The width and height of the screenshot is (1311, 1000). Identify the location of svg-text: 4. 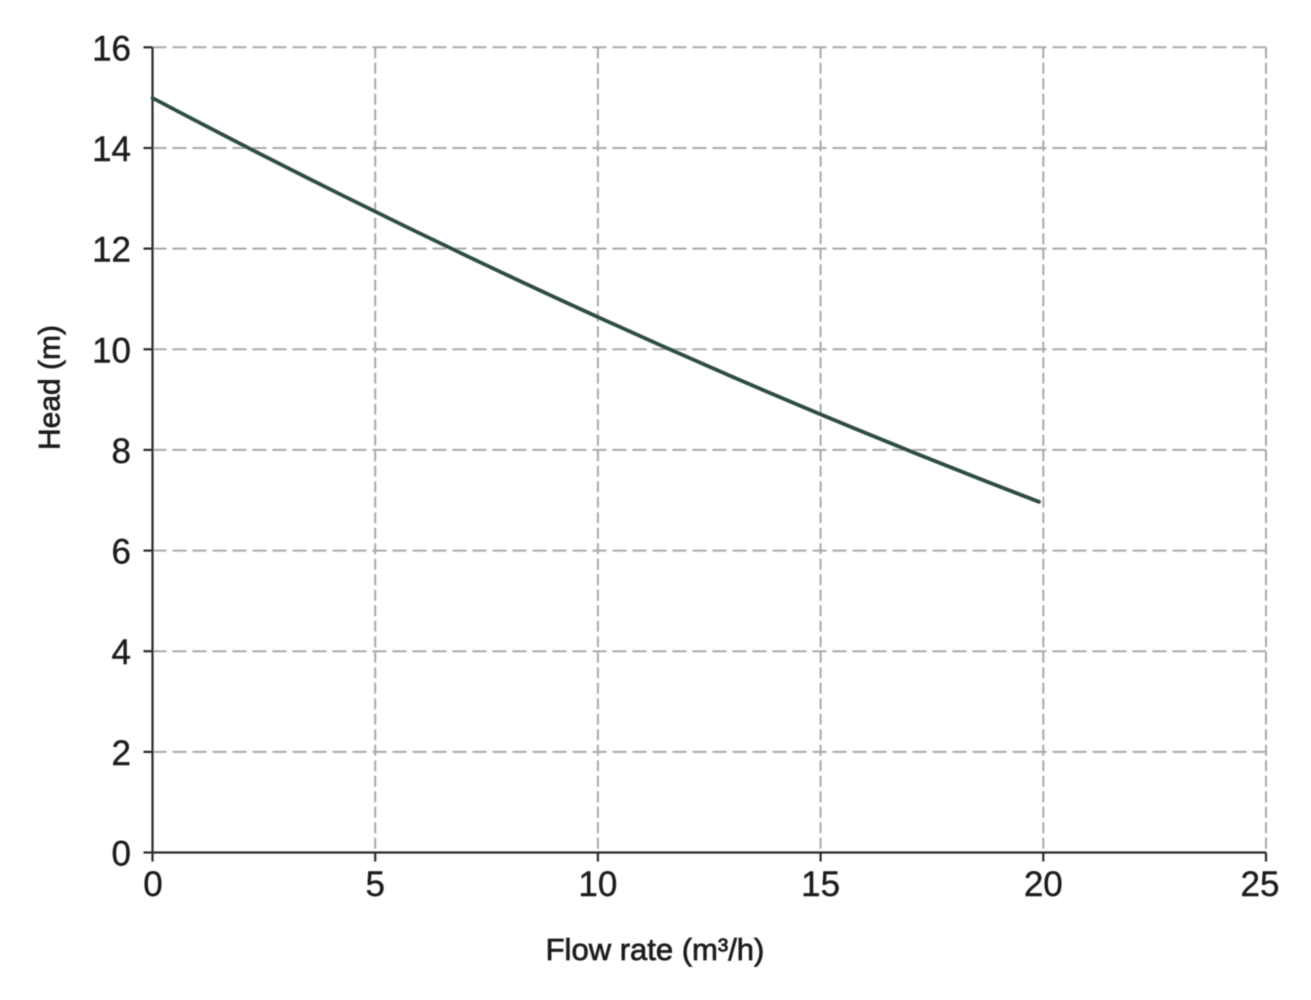
(121, 652).